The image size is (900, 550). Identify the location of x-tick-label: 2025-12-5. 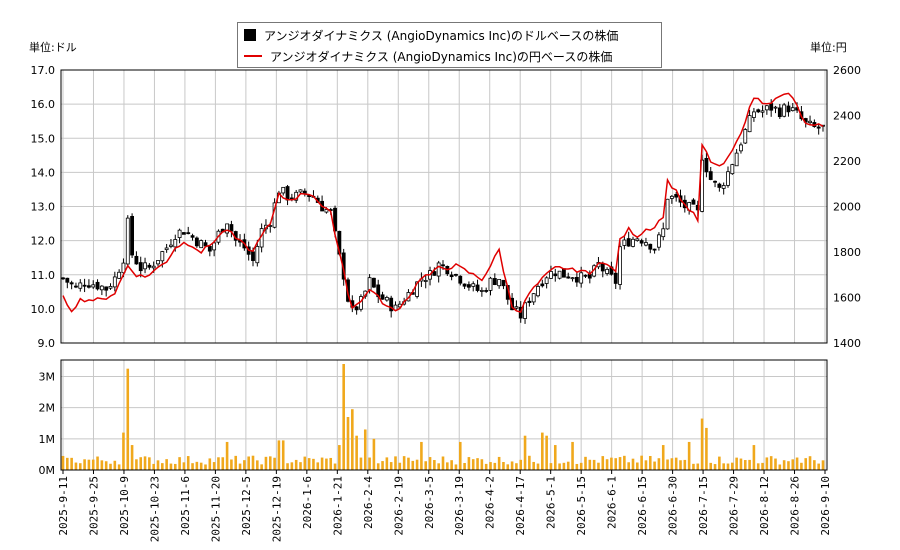
(246, 506).